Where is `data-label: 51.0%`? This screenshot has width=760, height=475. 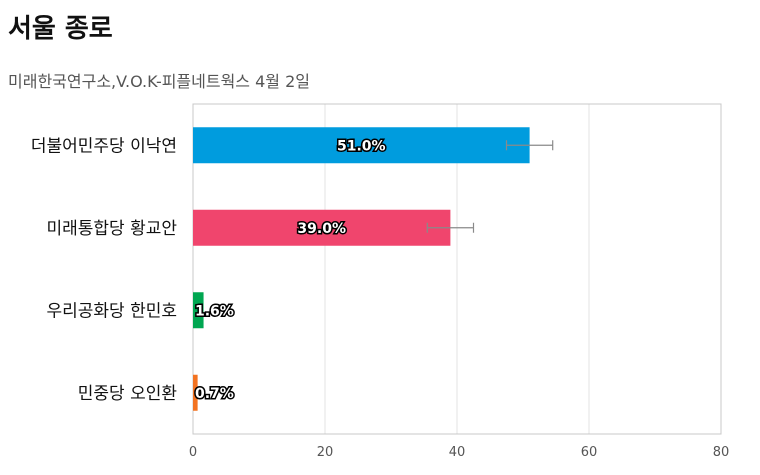 data-label: 51.0% is located at coordinates (361, 146).